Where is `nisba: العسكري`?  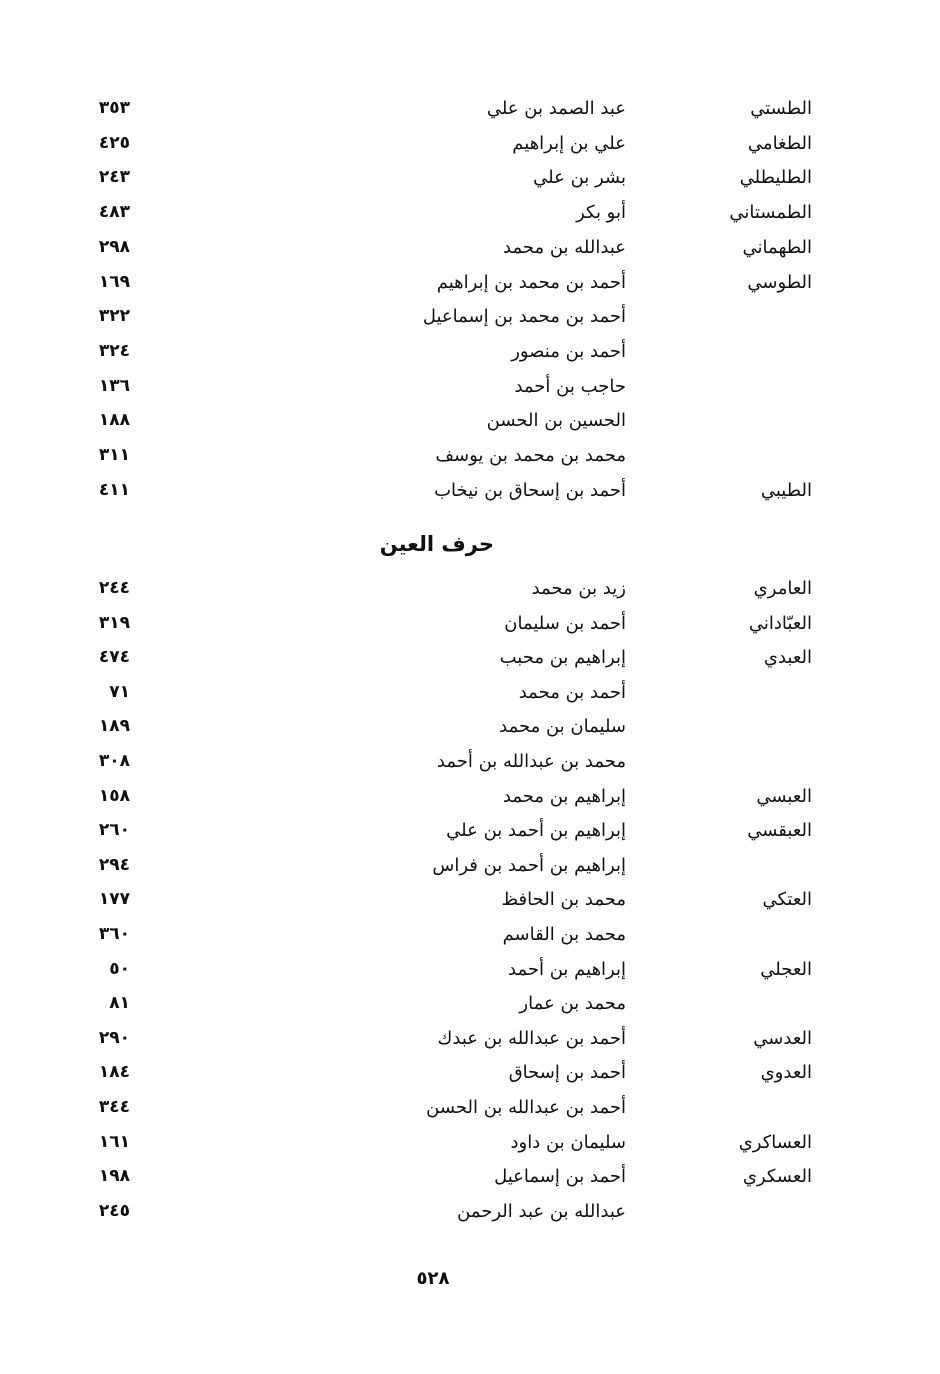 nisba: العسكري is located at coordinates (777, 1177).